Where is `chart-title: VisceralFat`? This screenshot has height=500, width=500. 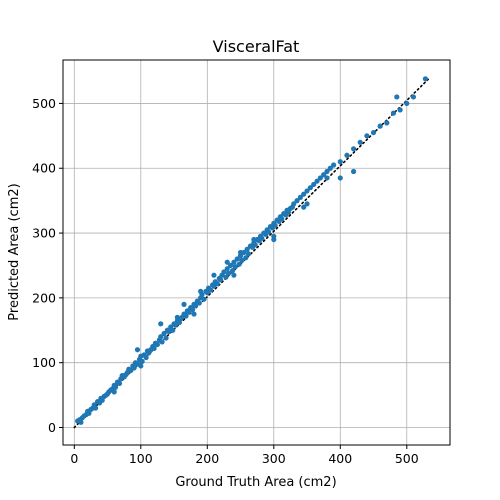 chart-title: VisceralFat is located at coordinates (256, 46).